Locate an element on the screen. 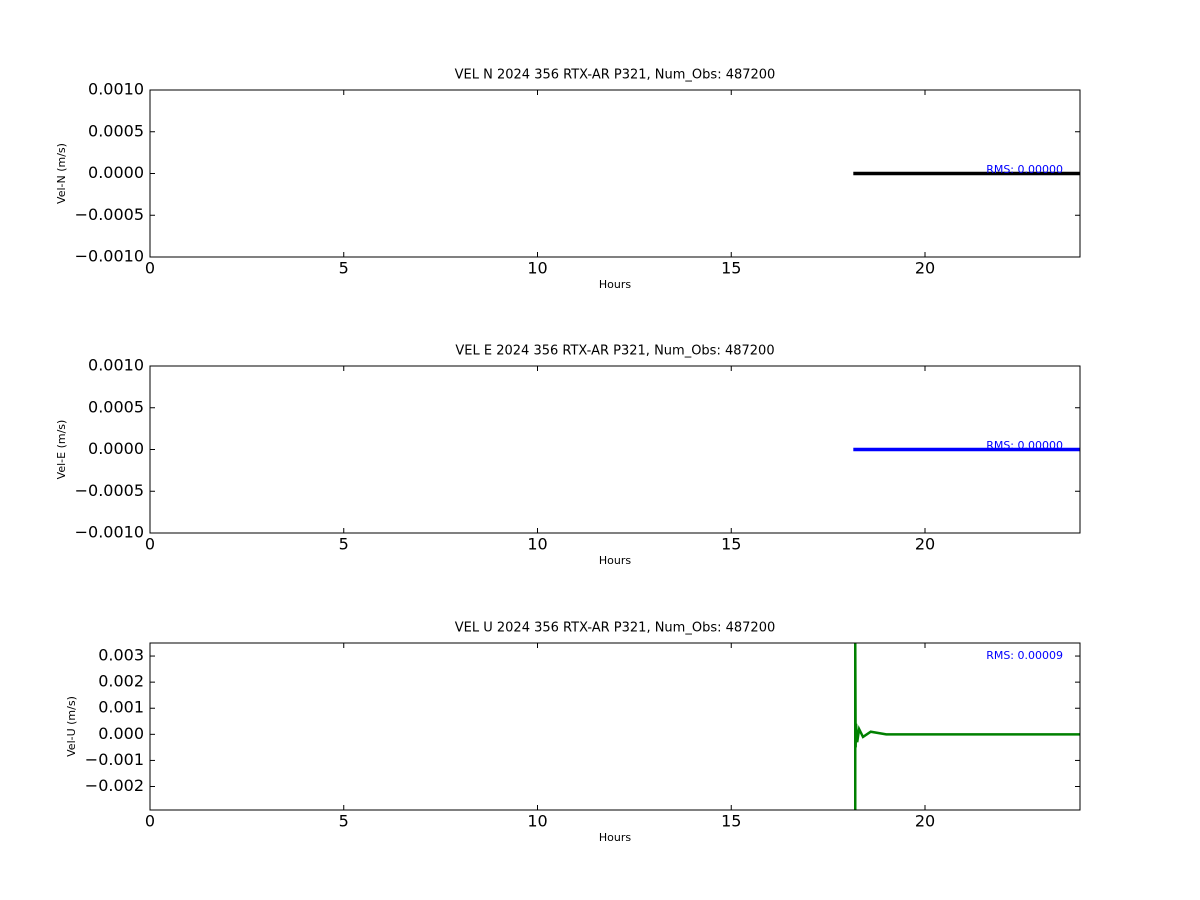  y-tick-label: −0.001 is located at coordinates (114, 759).